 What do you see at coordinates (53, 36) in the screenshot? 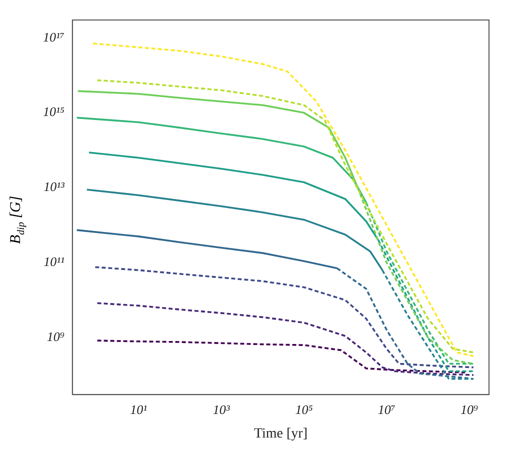
I see `y-tick-label: 10¹⁷` at bounding box center [53, 36].